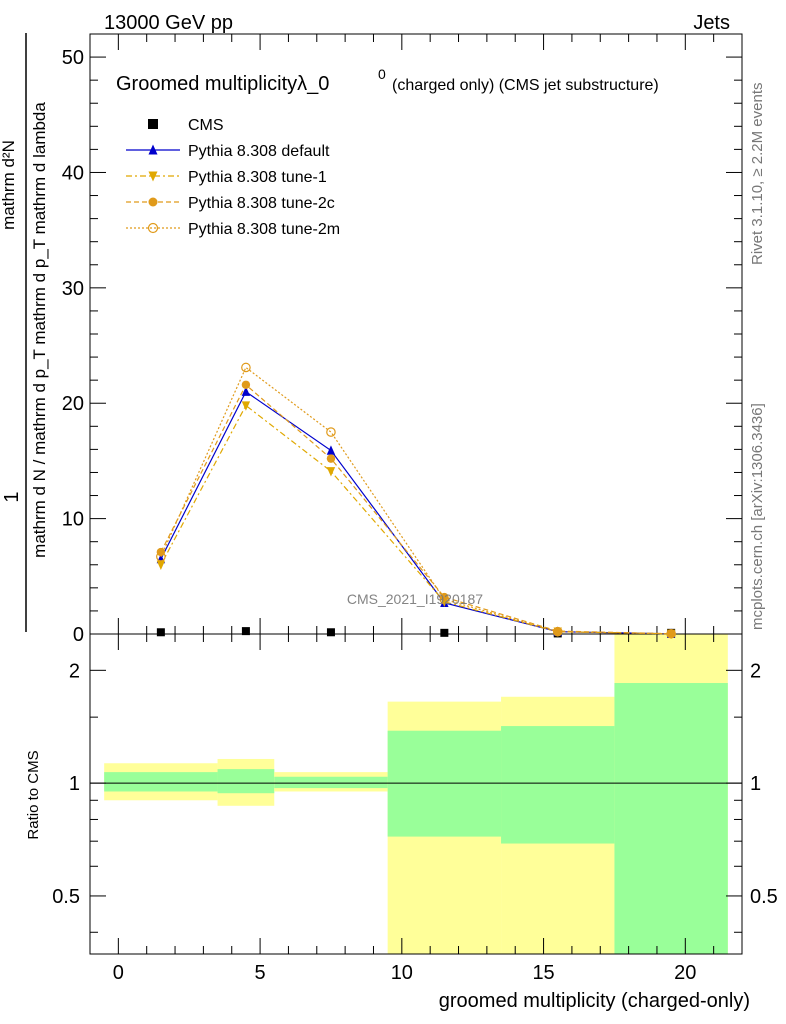  Describe the element at coordinates (594, 1001) in the screenshot. I see `xlabel: groomed multiplicity (charged-only)` at that location.